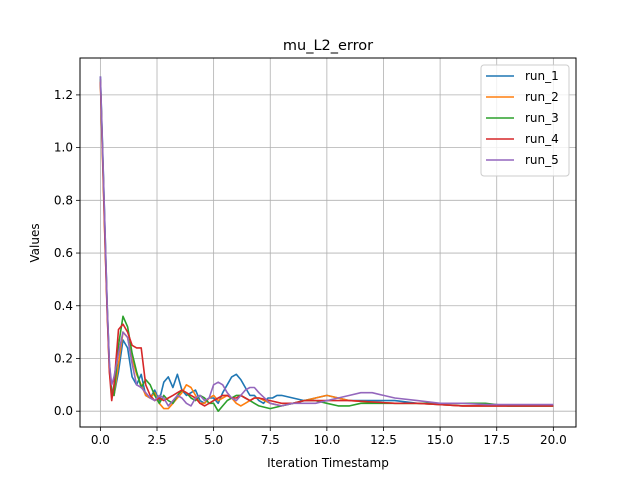 The height and width of the screenshot is (484, 640). I want to click on x-axis-ticks: 0.0 2.5 5.0 7.5 10.0 12.5 15.0 17.5 20.0, so click(329, 437).